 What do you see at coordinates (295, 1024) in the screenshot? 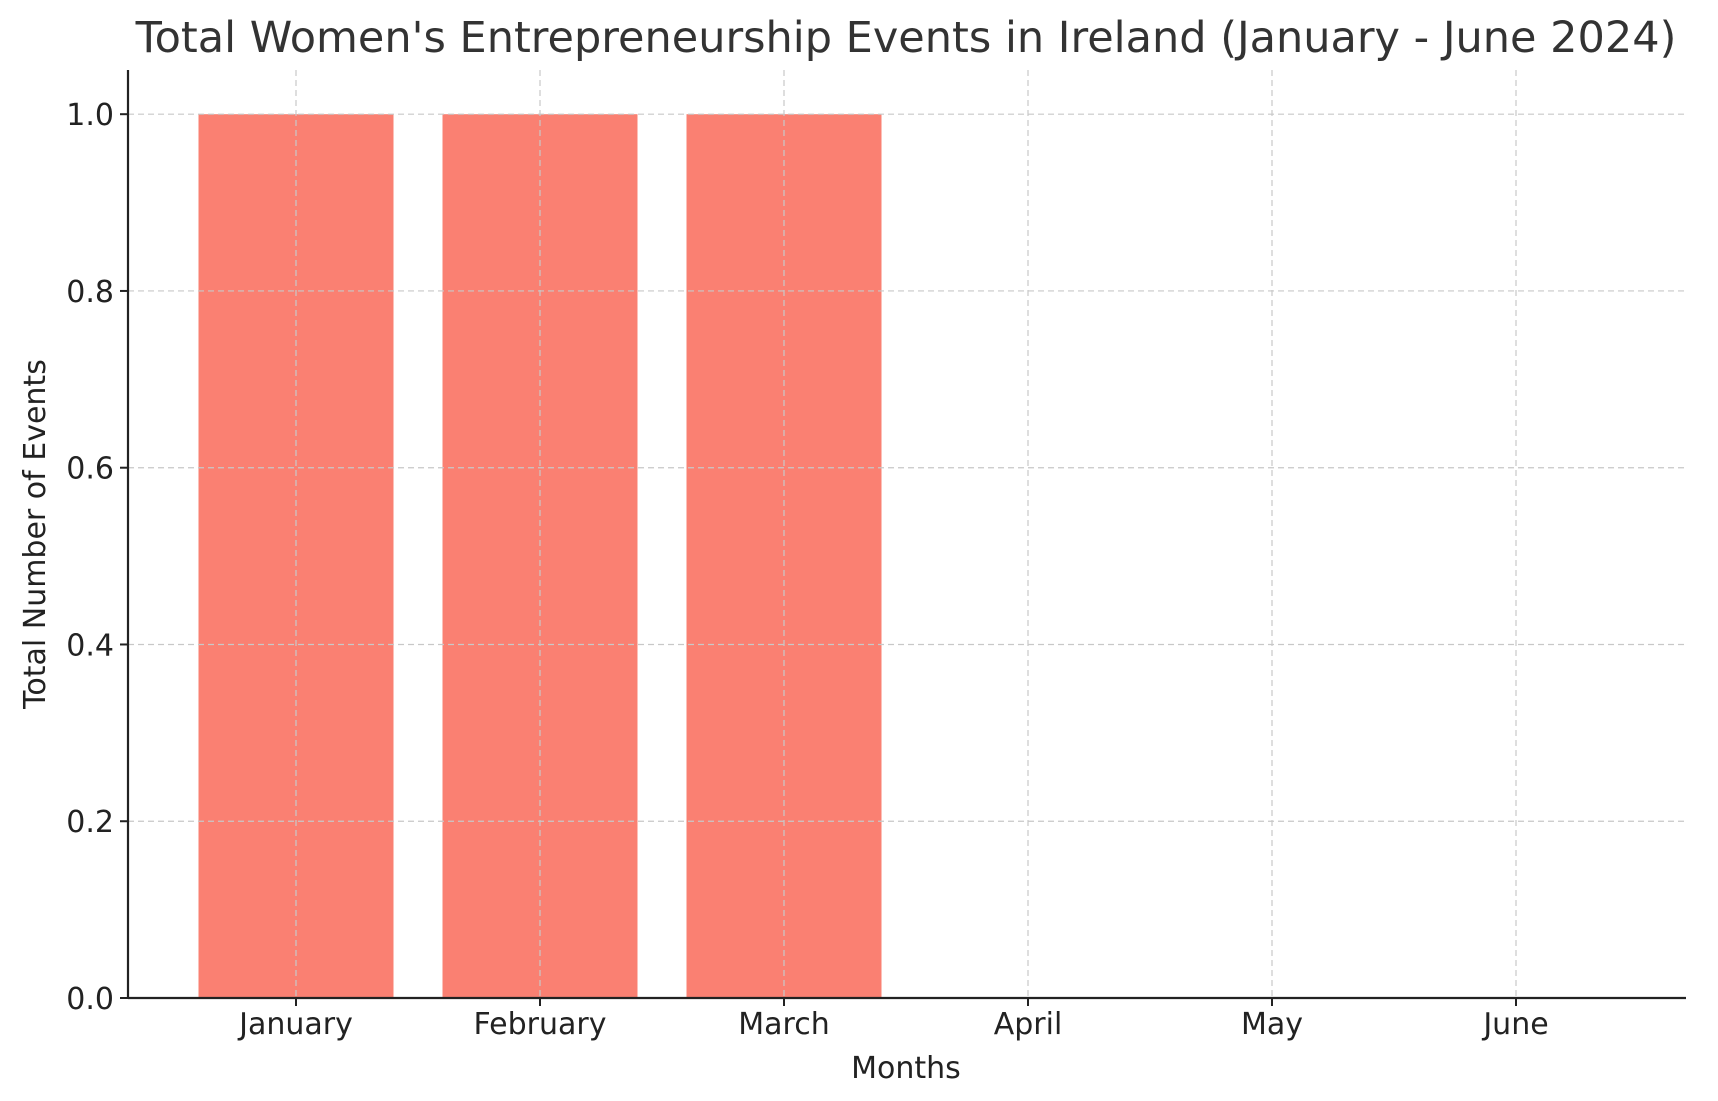
I see `x-tick-label: January` at bounding box center [295, 1024].